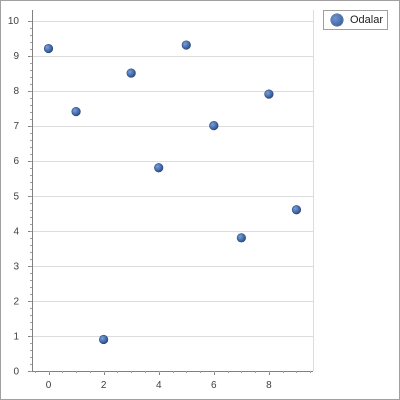 Image resolution: width=400 pixels, height=400 pixels. I want to click on y-tick-label: 10, so click(14, 21).